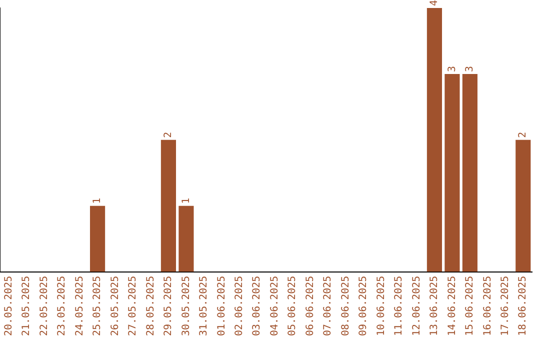 The image size is (540, 340). I want to click on x-tick-label: 31.05.2025, so click(204, 306).